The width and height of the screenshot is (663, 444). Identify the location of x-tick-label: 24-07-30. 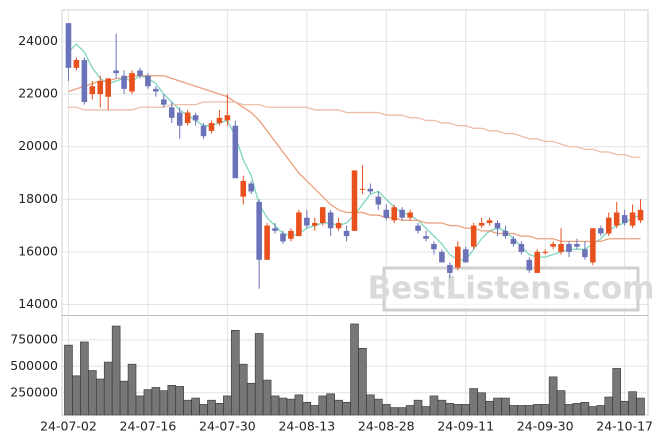
(227, 426).